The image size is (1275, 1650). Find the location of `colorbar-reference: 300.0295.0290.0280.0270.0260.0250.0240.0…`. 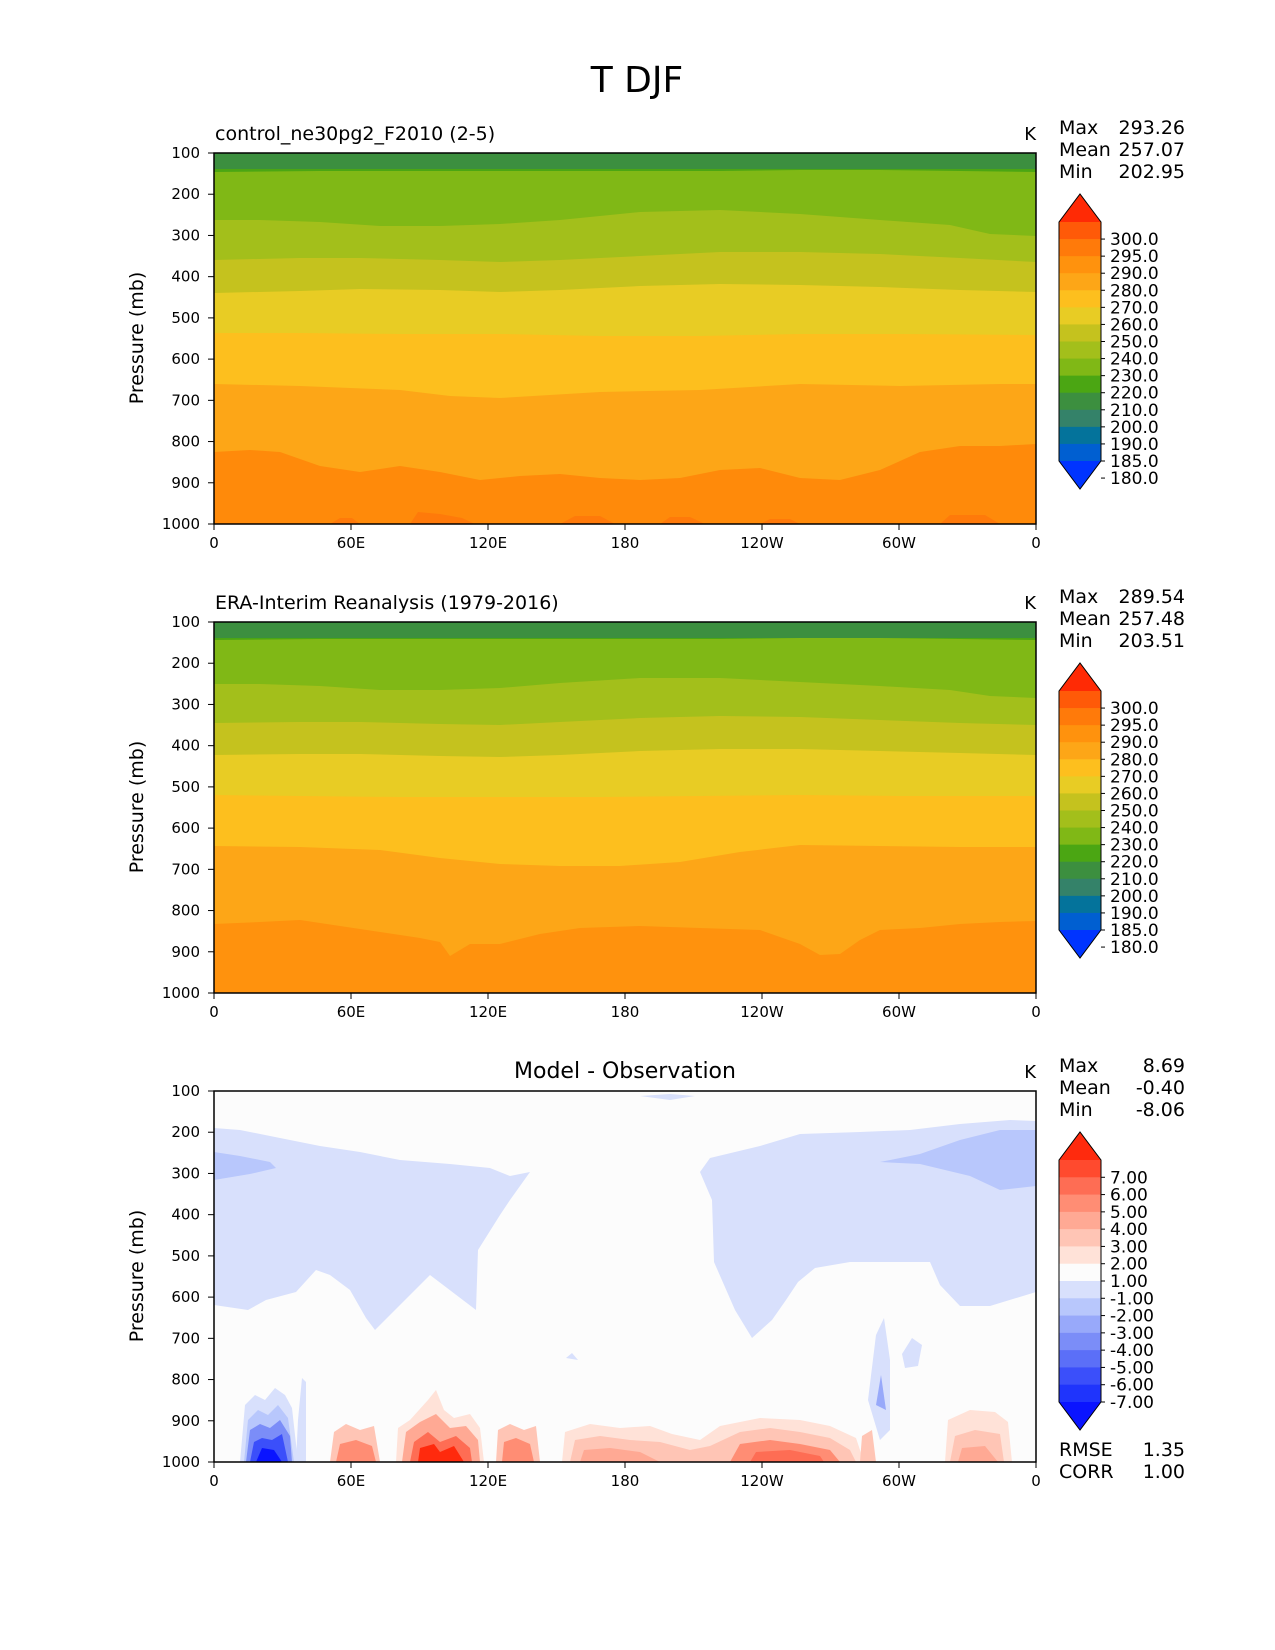

colorbar-reference: 300.0295.0290.0280.0270.0260.0250.0240.0… is located at coordinates (1108, 810).